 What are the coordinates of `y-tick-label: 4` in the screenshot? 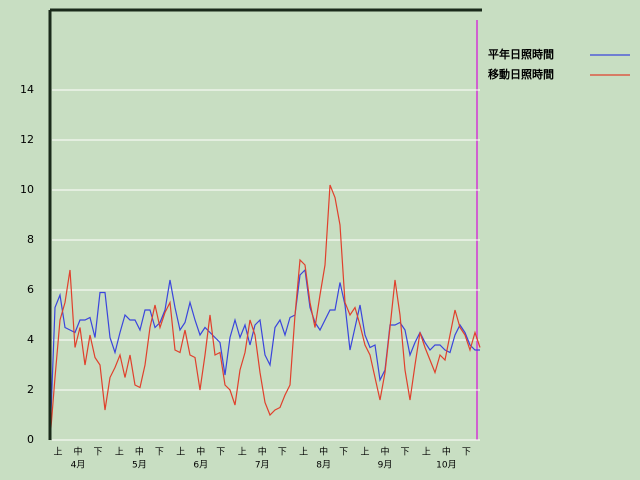 It's located at (30, 339).